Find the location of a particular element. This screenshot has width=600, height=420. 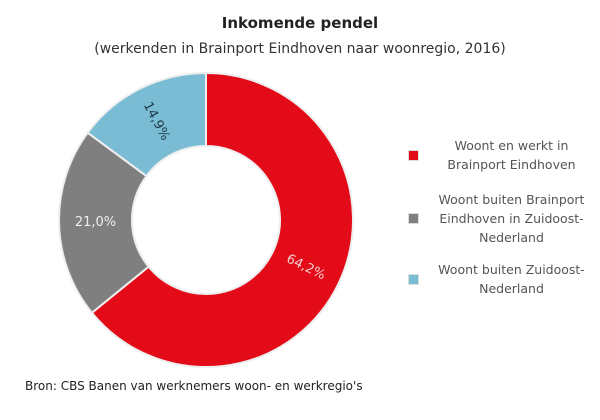

chart-title: Inkomende pendel is located at coordinates (300, 23).